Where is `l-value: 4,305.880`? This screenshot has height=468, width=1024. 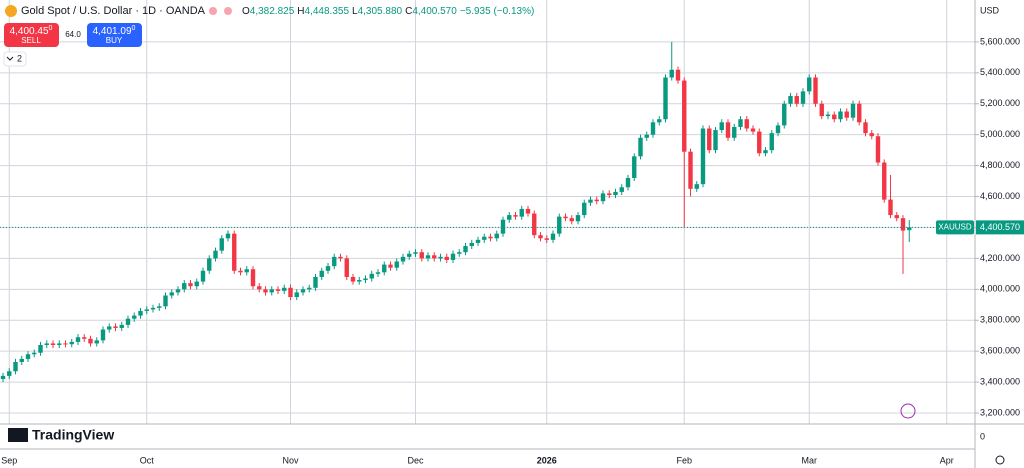
l-value: 4,305.880 is located at coordinates (380, 11).